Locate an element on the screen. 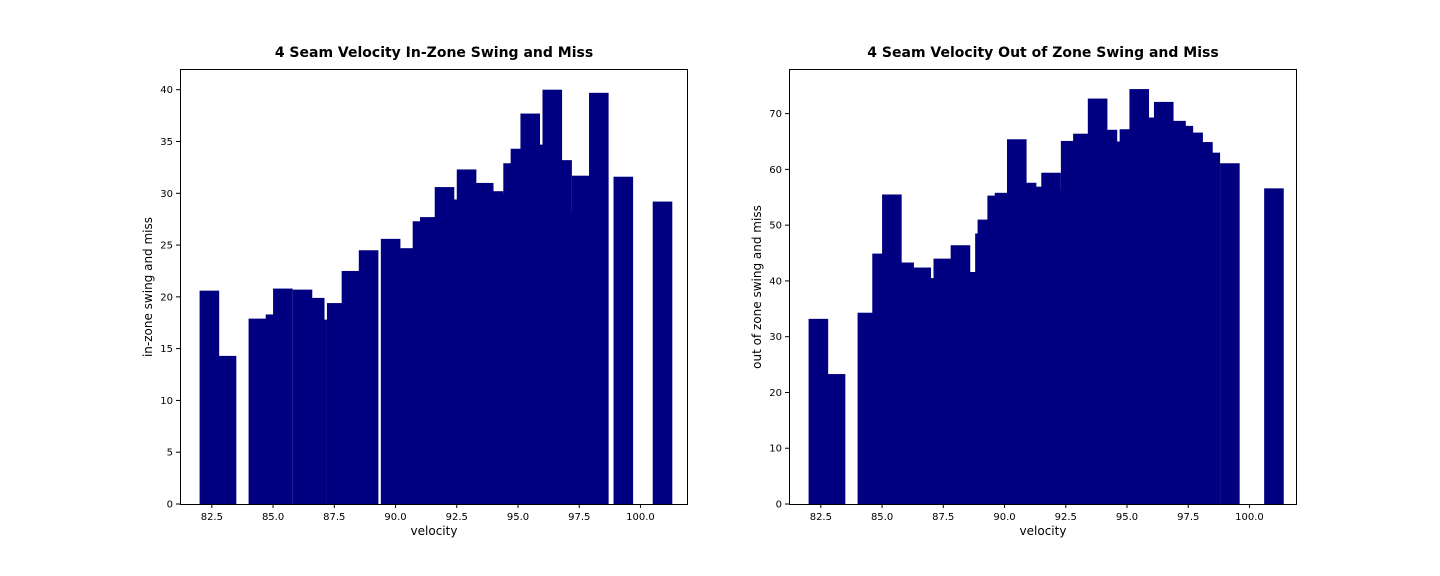  chart-title: 4 Seam Velocity In-Zone Swing and Miss is located at coordinates (434, 53).